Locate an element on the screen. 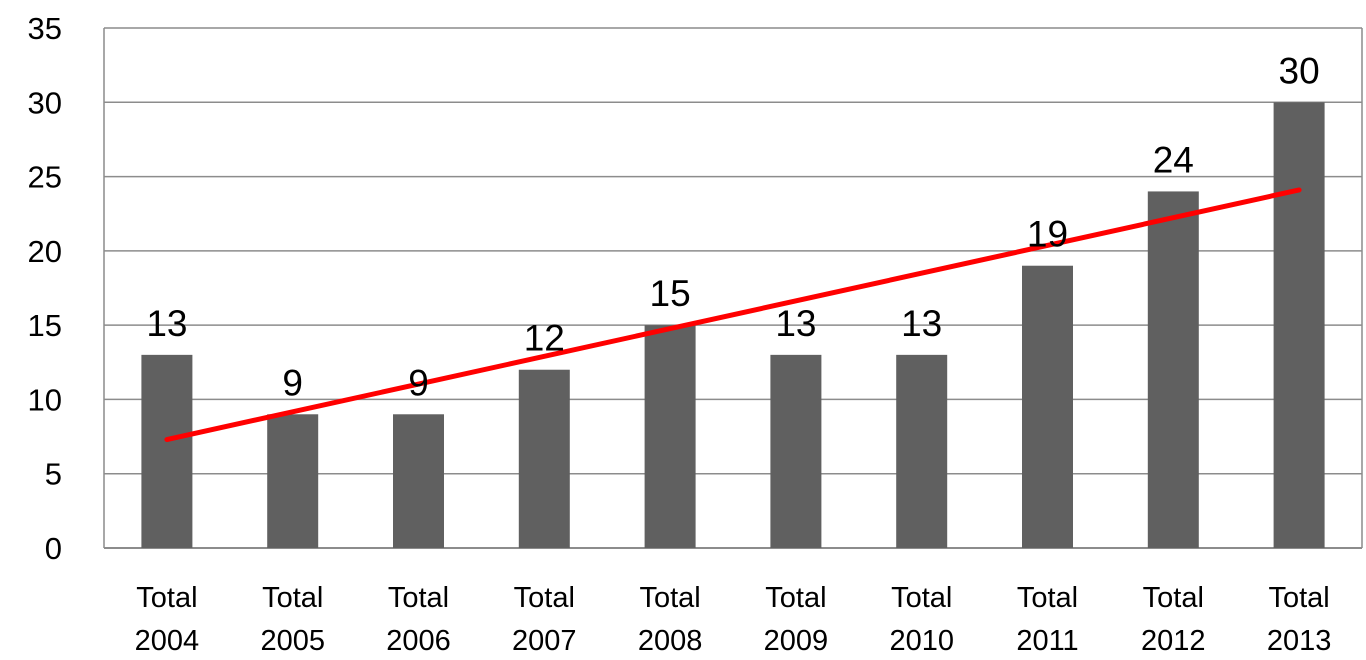 Image resolution: width=1366 pixels, height=660 pixels. y-tick-label: 20 is located at coordinates (45, 251).